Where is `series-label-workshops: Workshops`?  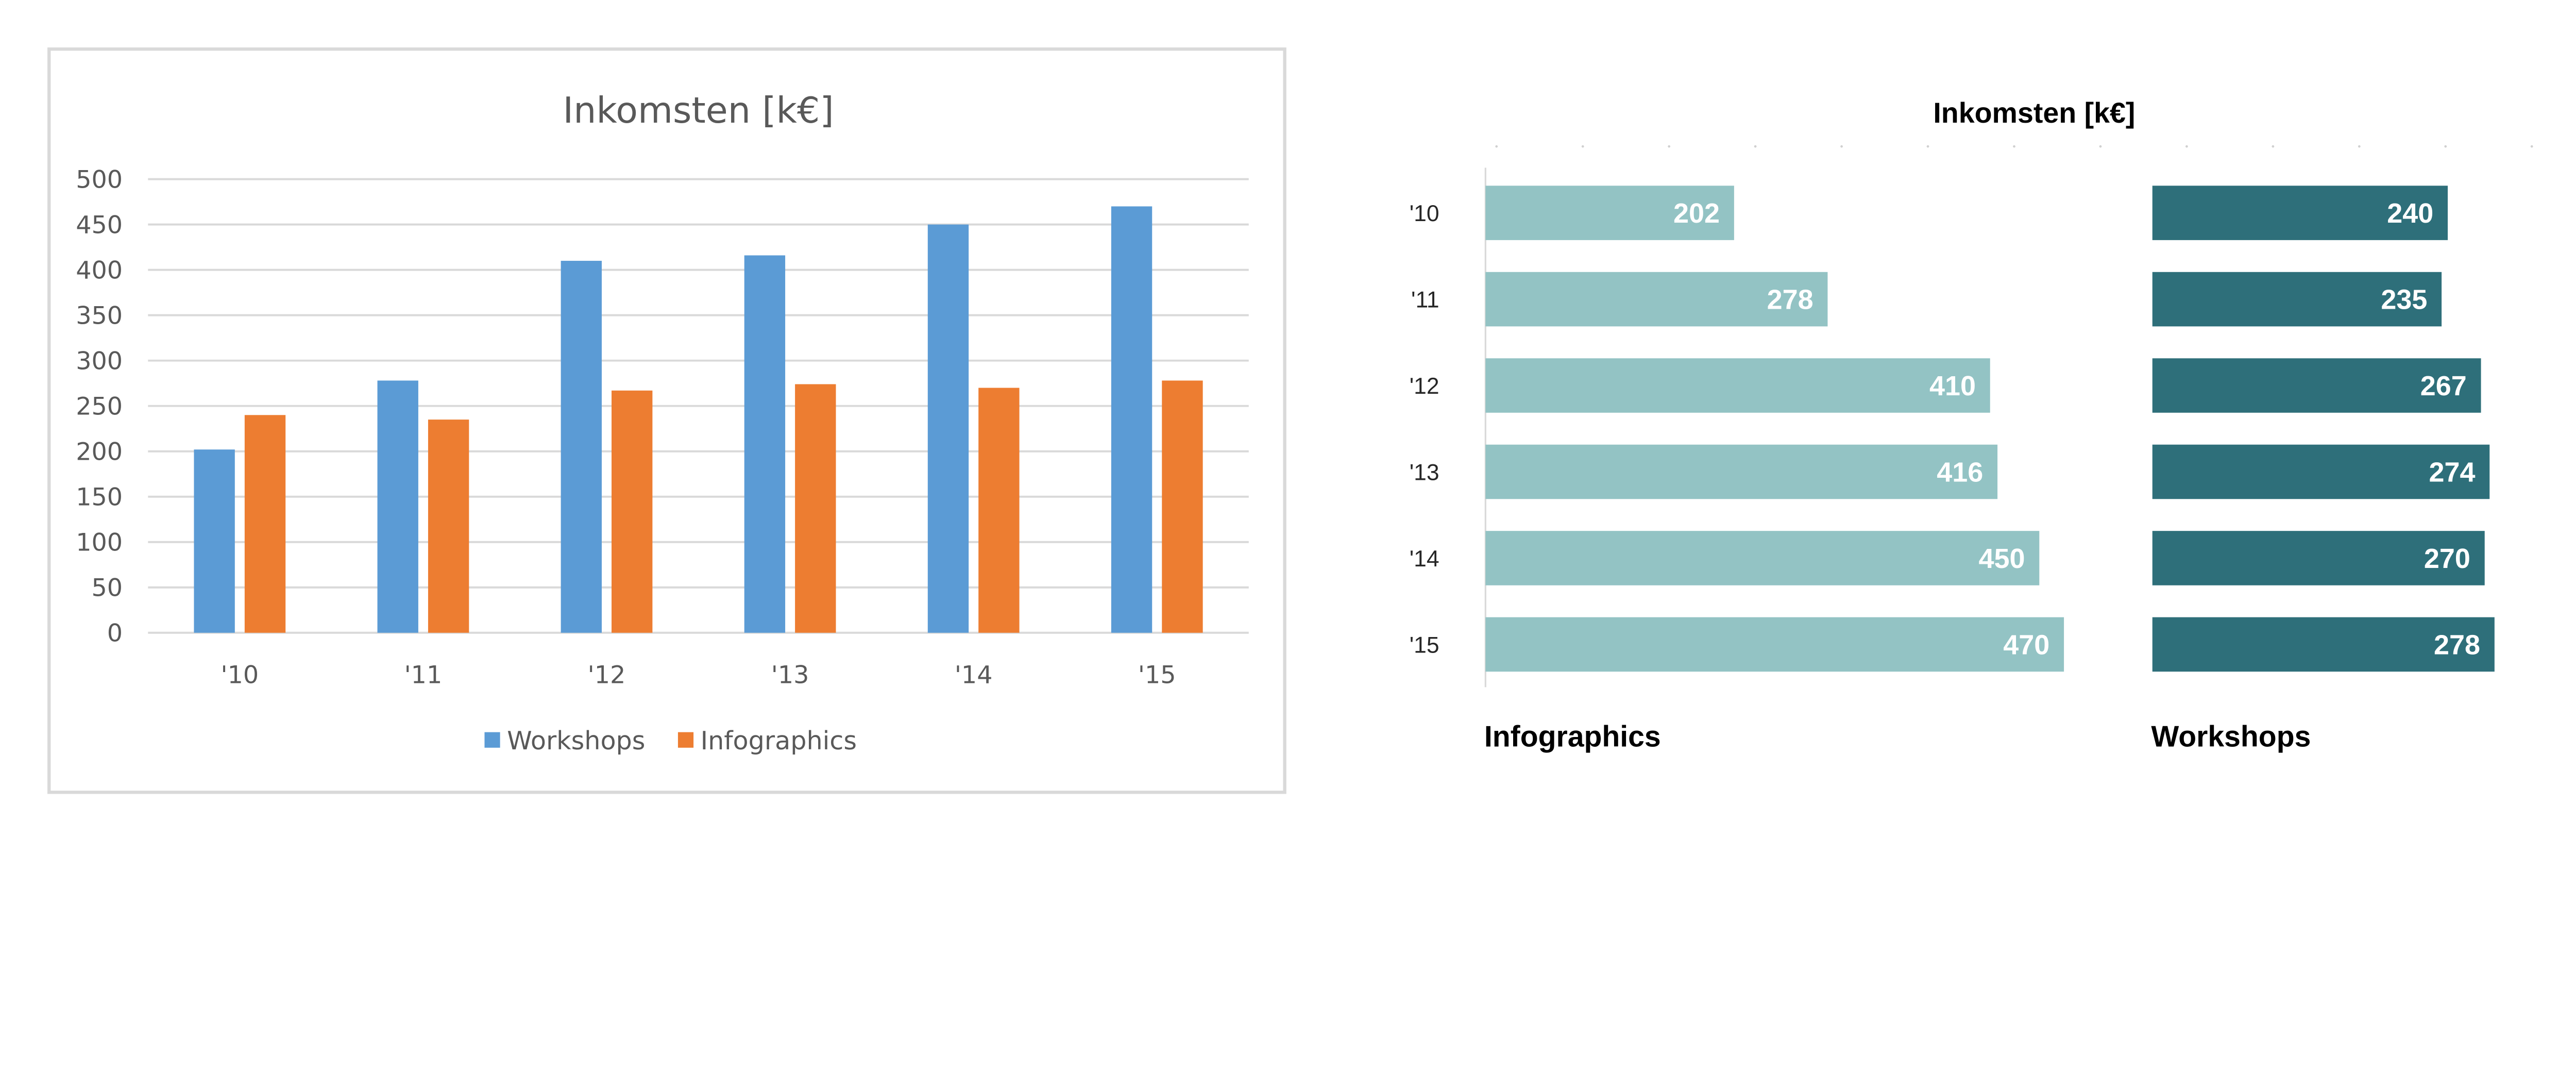
series-label-workshops: Workshops is located at coordinates (2231, 736).